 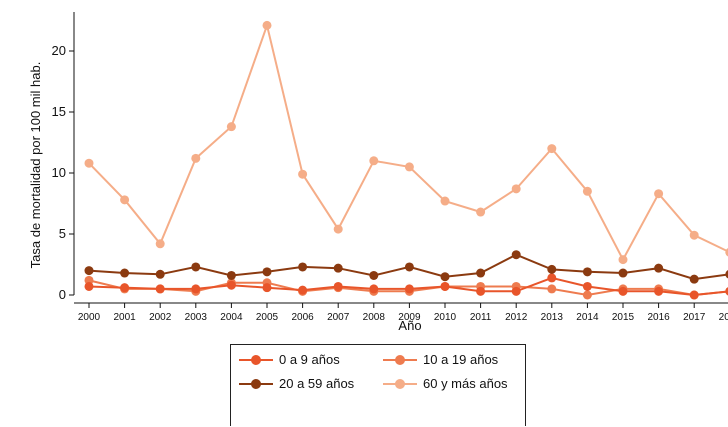 I want to click on x-tick-label: 2002, so click(x=160, y=317).